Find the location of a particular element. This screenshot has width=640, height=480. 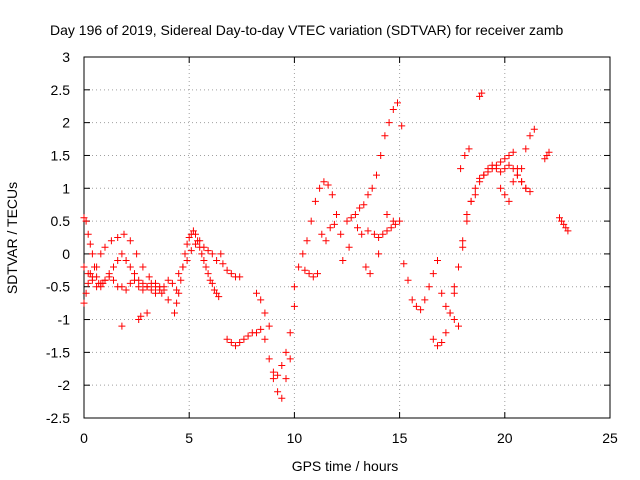

y-tick-label: 0.5 is located at coordinates (61, 221).